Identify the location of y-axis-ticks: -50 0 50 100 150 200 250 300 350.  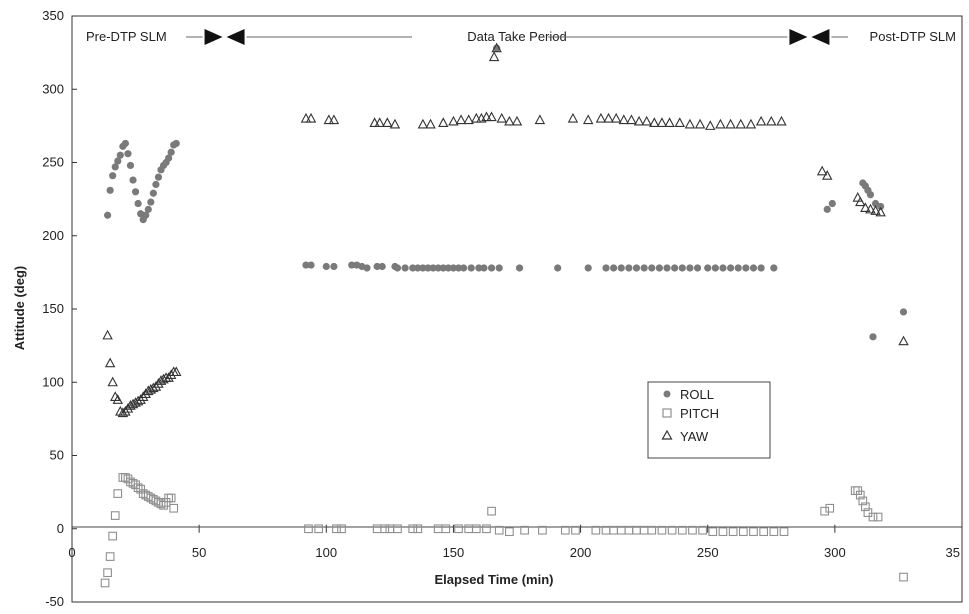
(59, 308).